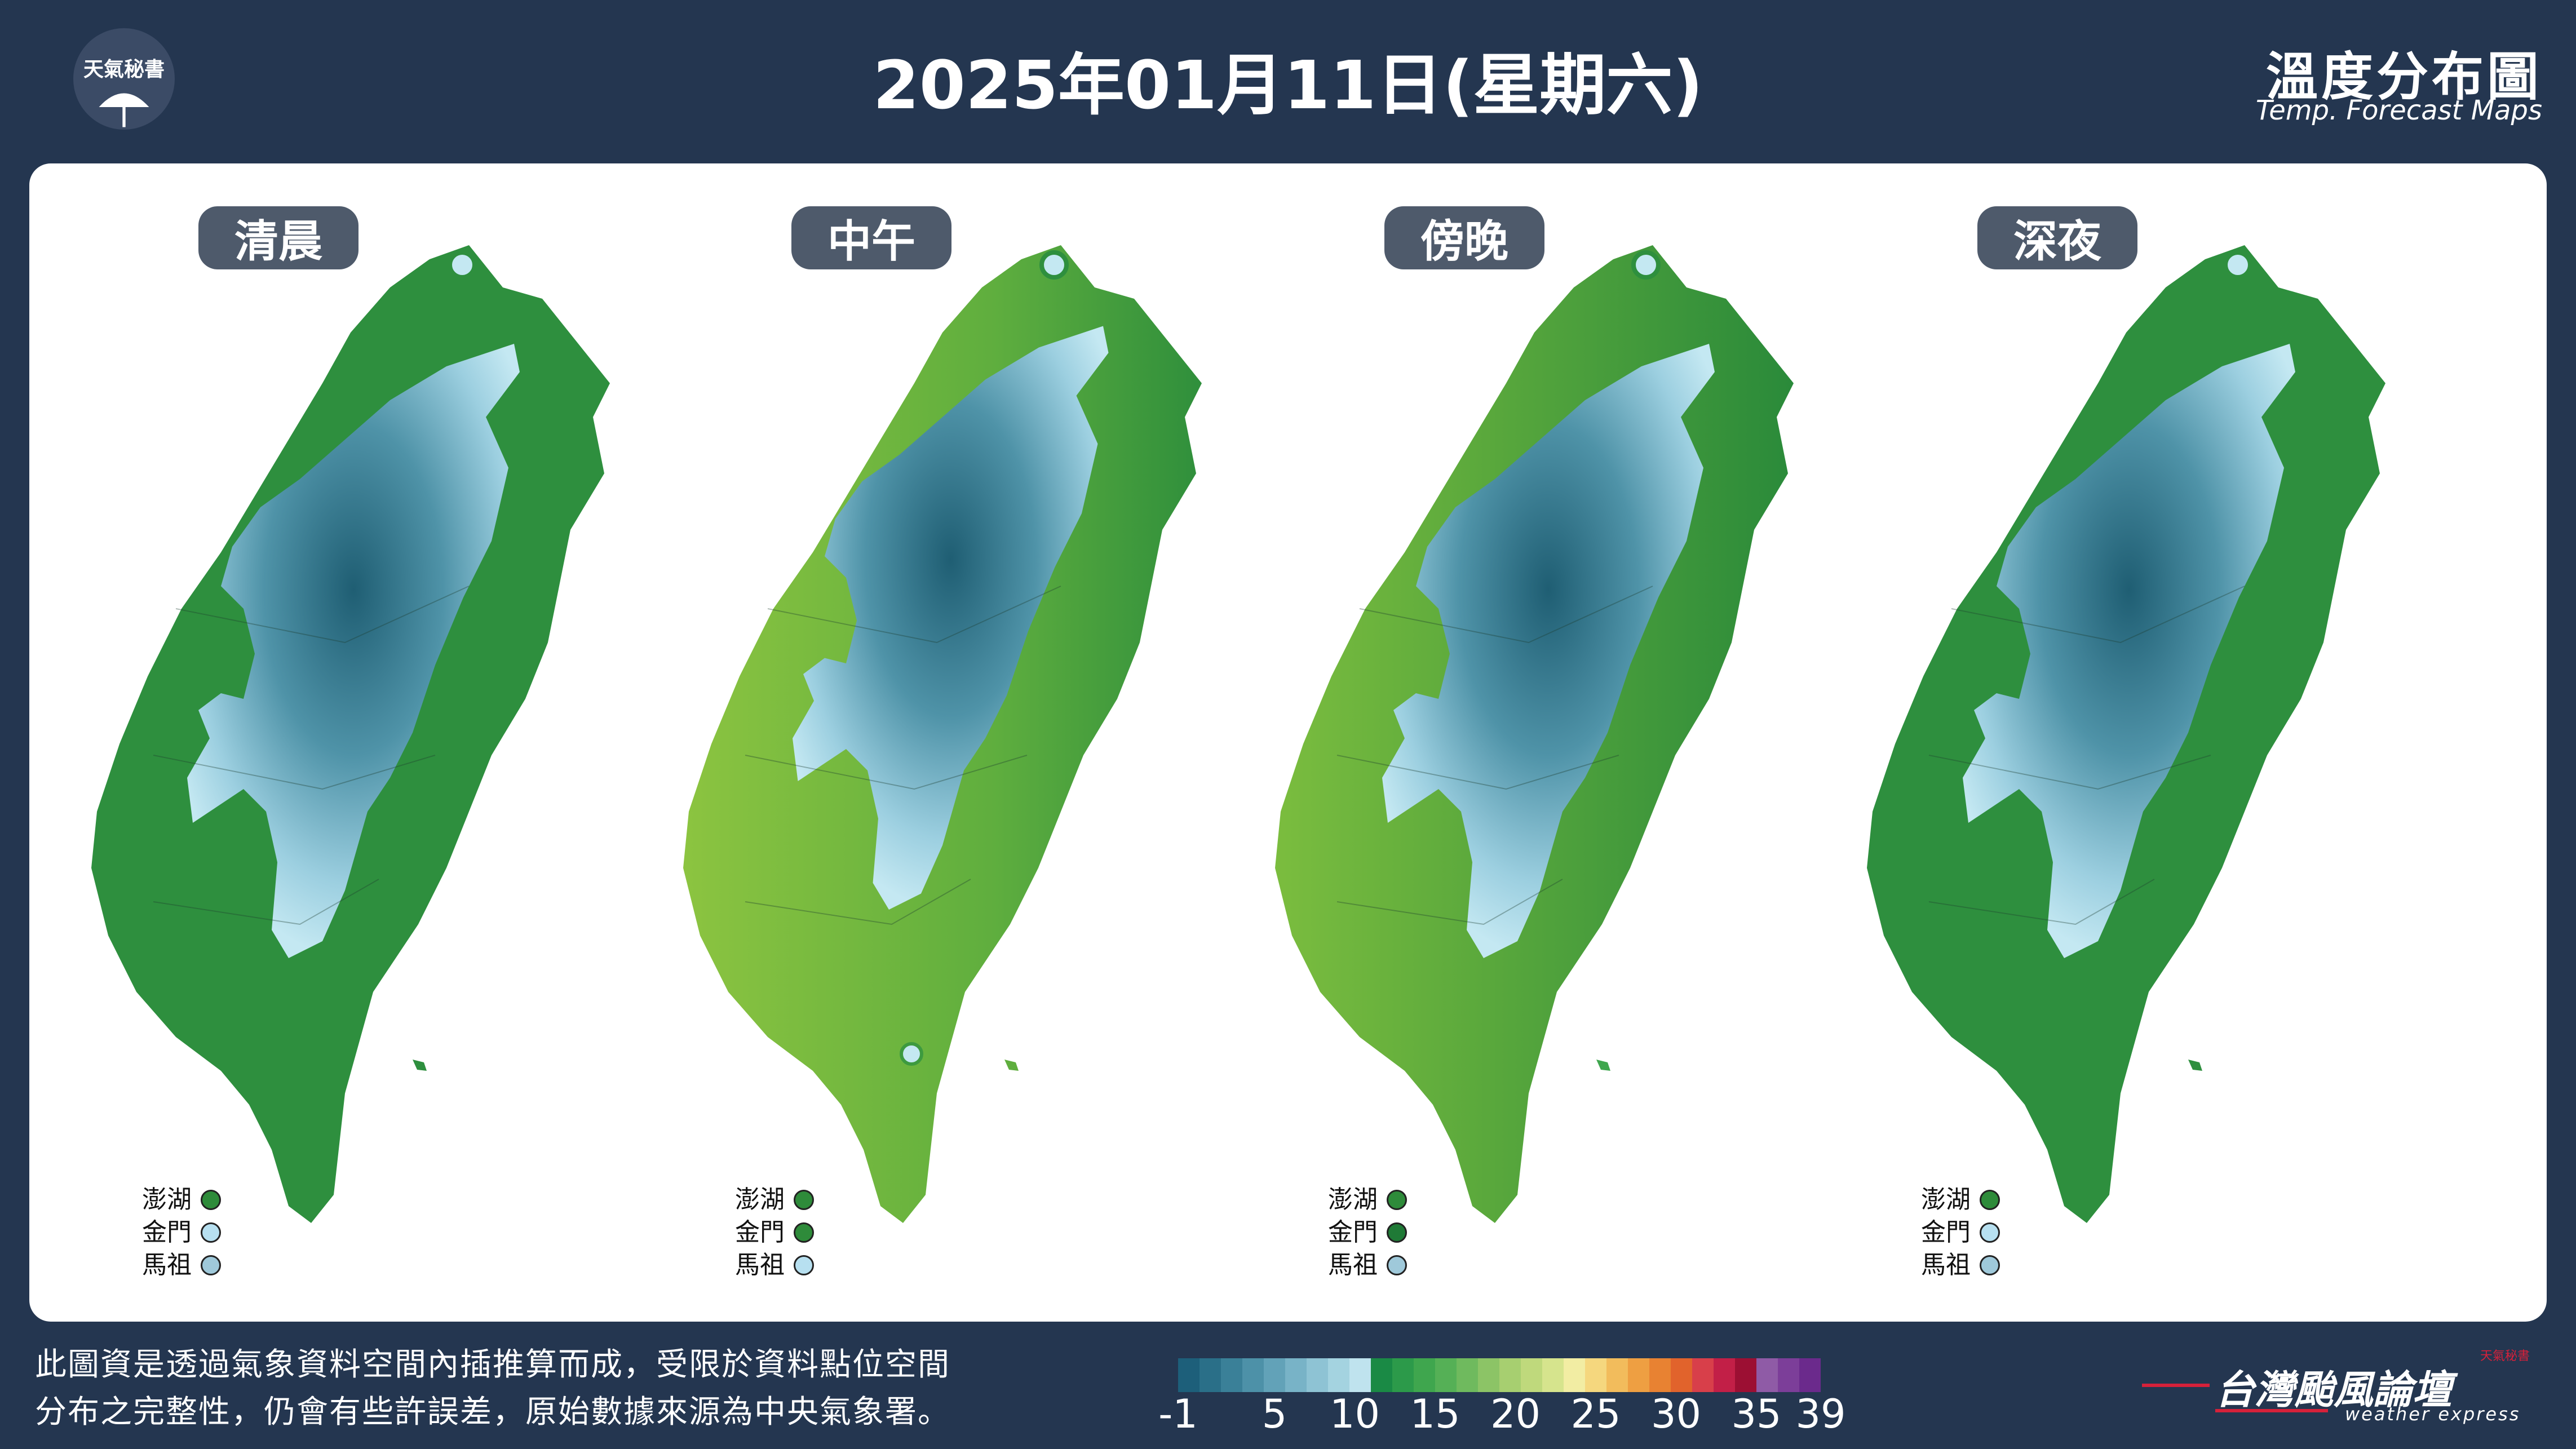  What do you see at coordinates (2126, 734) in the screenshot?
I see `map-late-night` at bounding box center [2126, 734].